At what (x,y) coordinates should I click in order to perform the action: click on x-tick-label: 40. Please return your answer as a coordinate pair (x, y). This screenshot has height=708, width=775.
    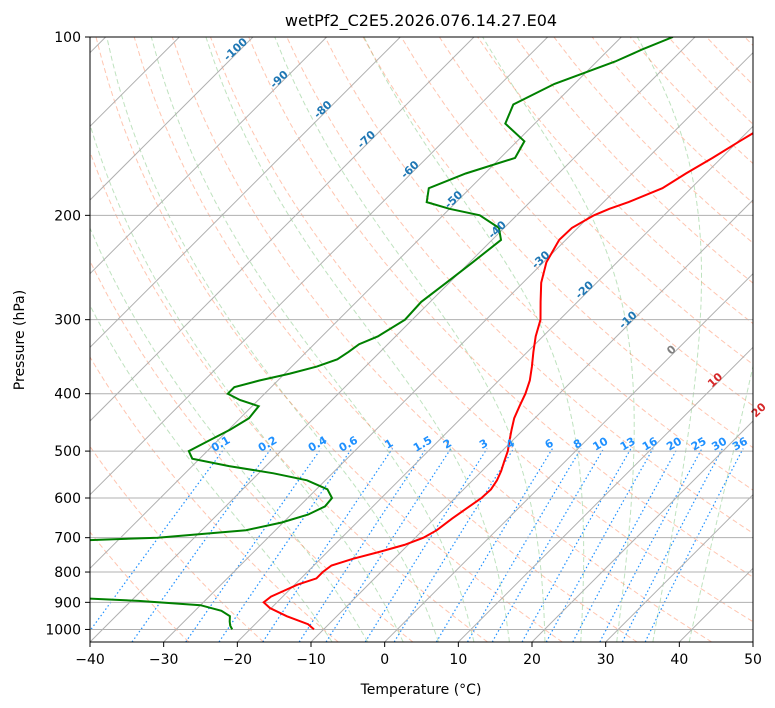
    Looking at the image, I should click on (679, 660).